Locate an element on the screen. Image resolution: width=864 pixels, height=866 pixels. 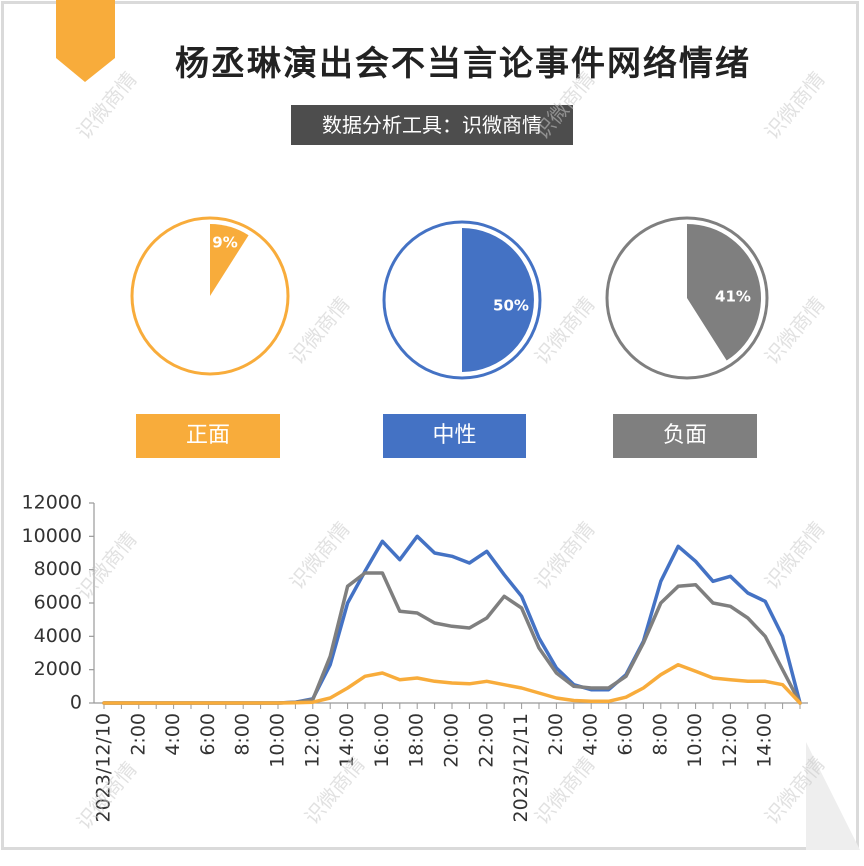
subtitle-badge: 数据分析工具：识微商情 is located at coordinates (432, 125).